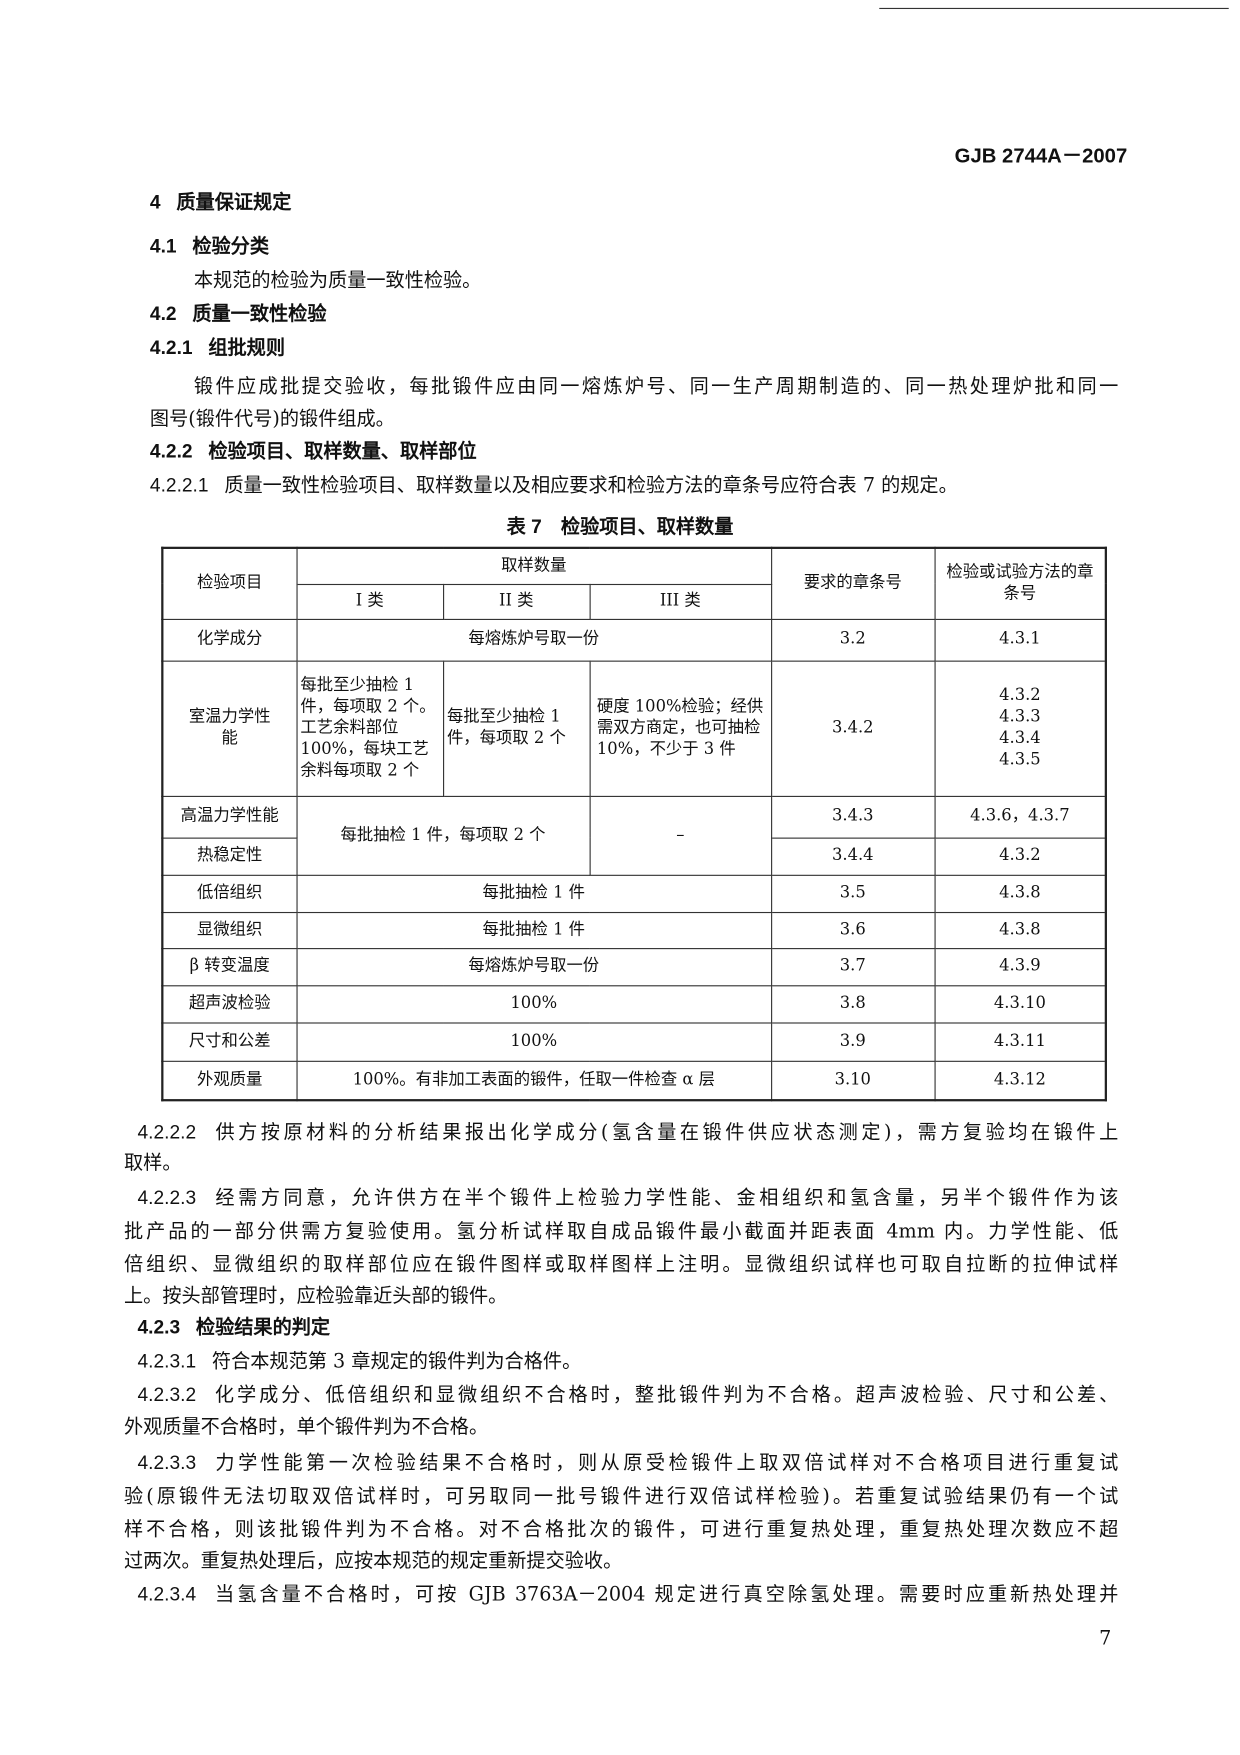  Describe the element at coordinates (238, 314) in the screenshot. I see `section-heading: 4.2 质量一致性检验` at that location.